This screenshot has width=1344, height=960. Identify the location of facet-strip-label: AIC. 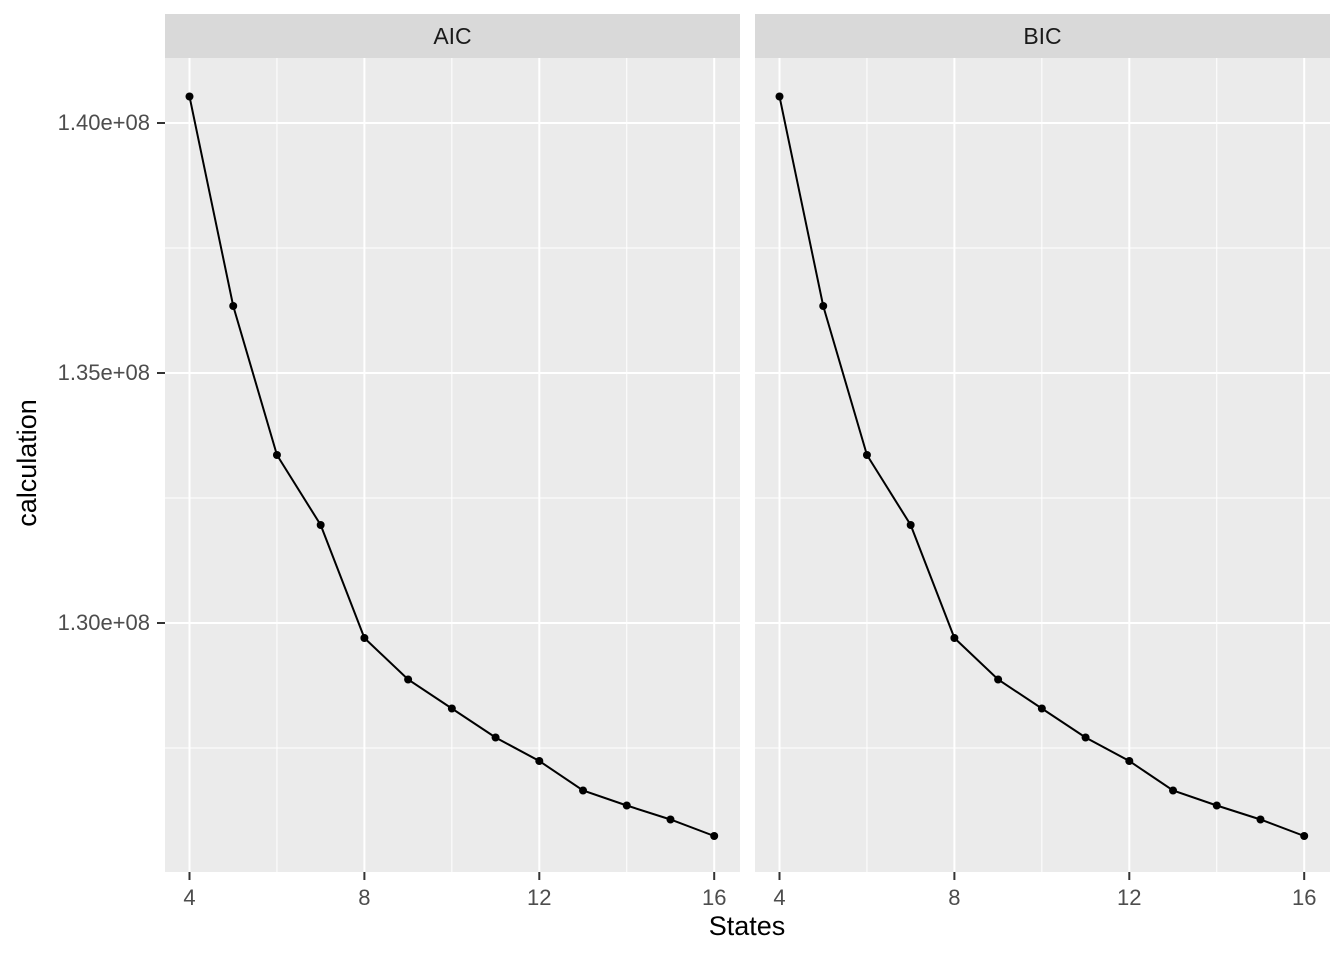
(452, 35).